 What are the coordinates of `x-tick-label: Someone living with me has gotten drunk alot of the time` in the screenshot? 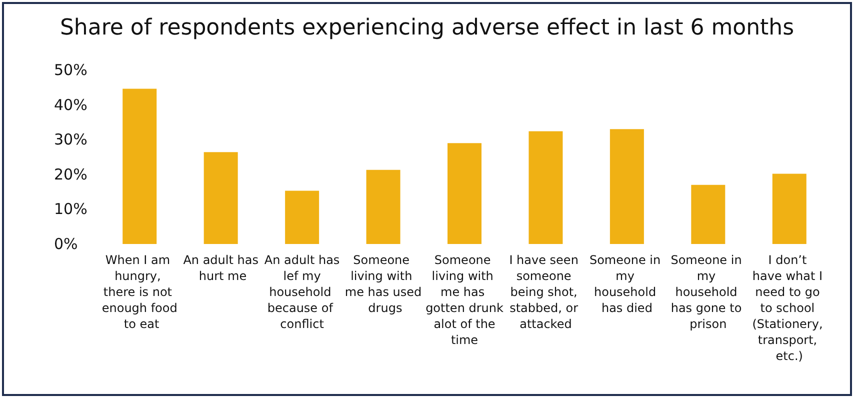 It's located at (465, 300).